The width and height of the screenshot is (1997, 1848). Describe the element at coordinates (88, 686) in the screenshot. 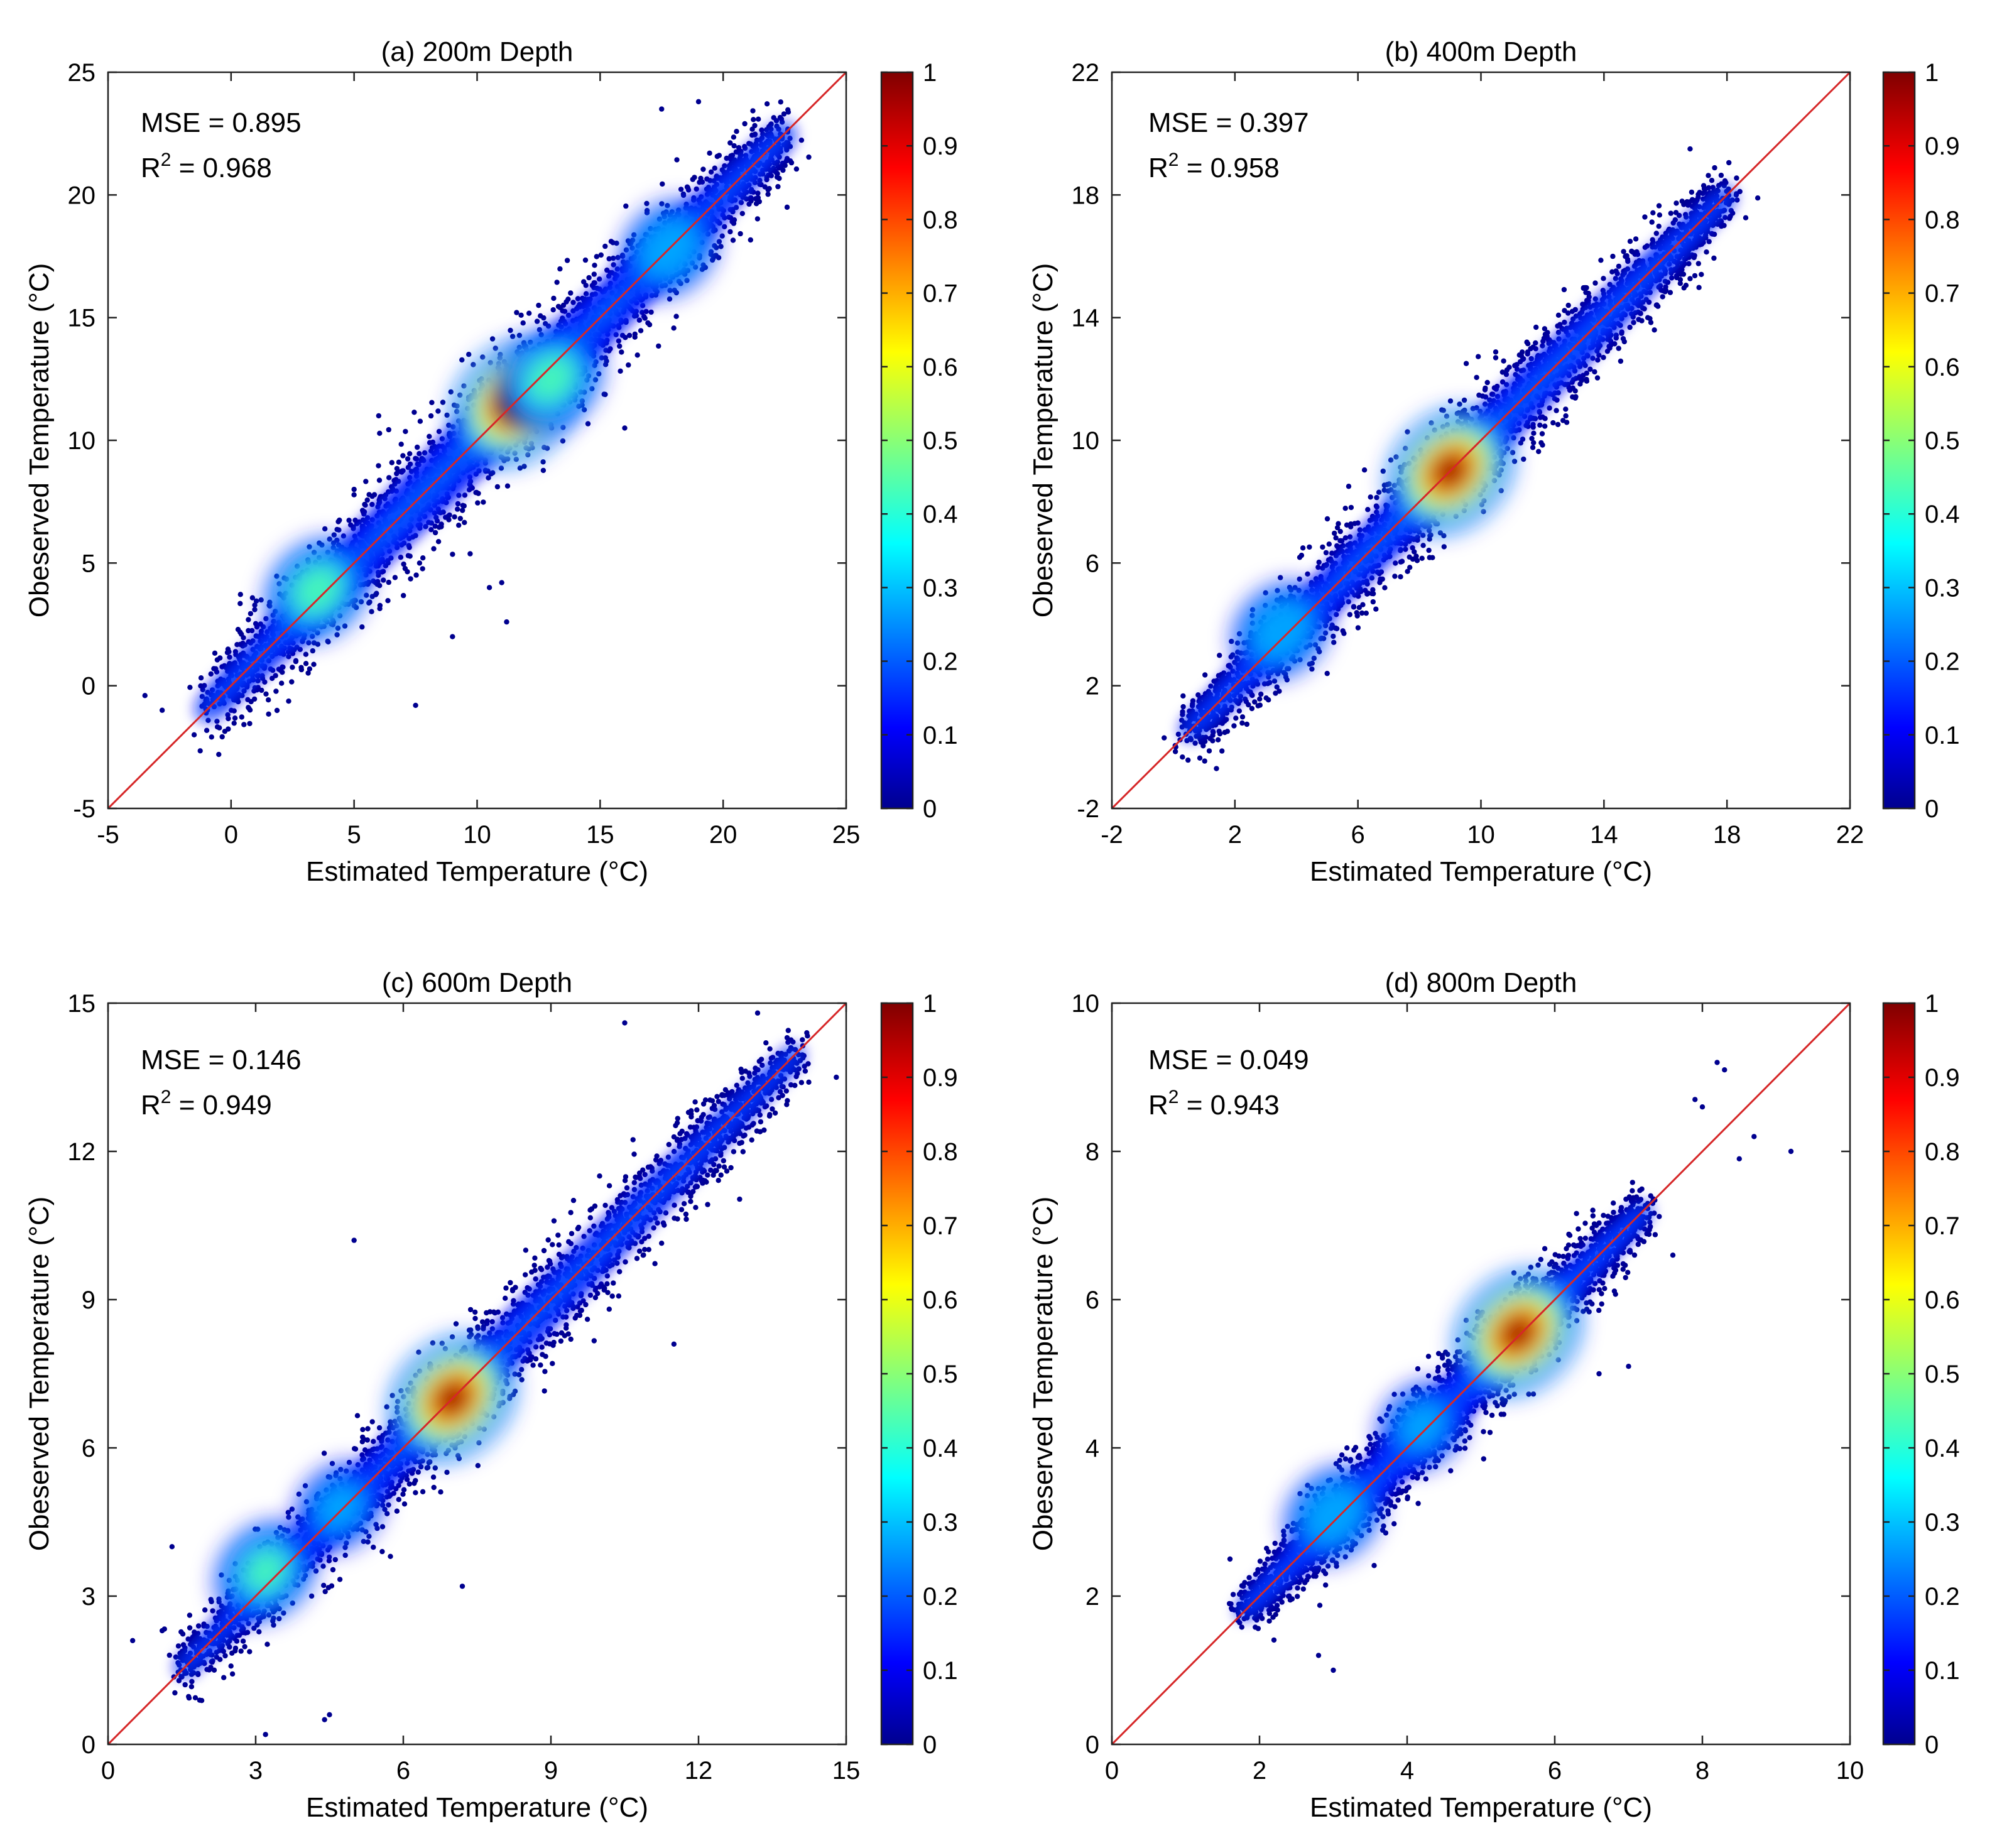

I see `y-tick-label: 0` at that location.